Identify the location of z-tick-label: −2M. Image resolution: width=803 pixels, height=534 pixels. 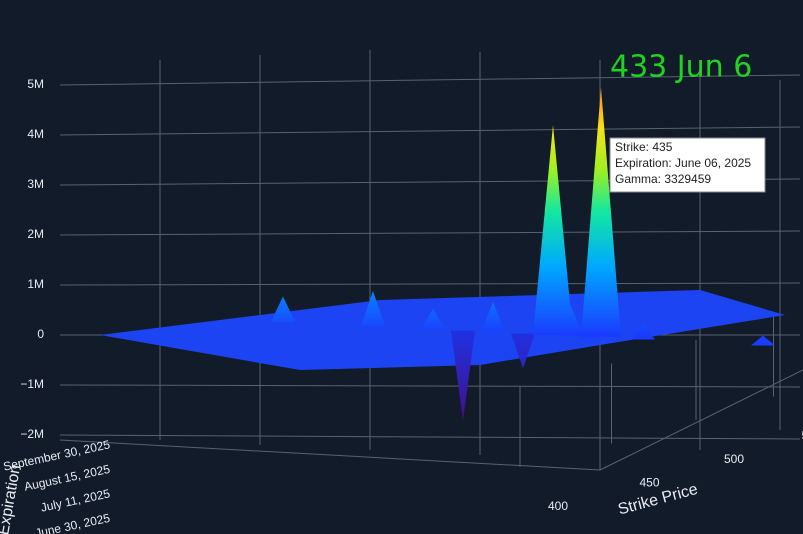
(32, 434).